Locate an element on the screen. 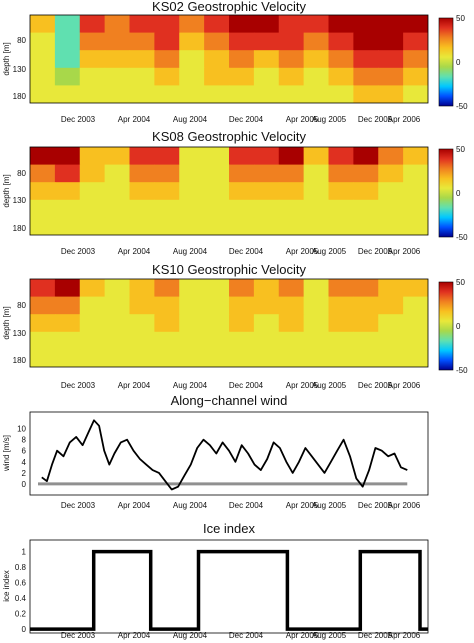  x-tick-label: Apr 2006 is located at coordinates (404, 505).